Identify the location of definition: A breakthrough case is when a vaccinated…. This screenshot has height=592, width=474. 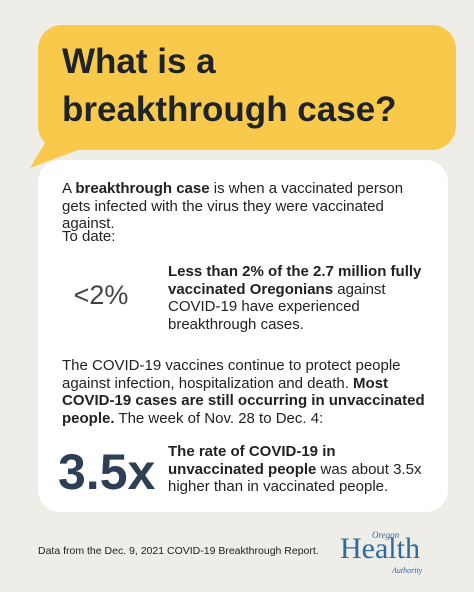
(247, 206).